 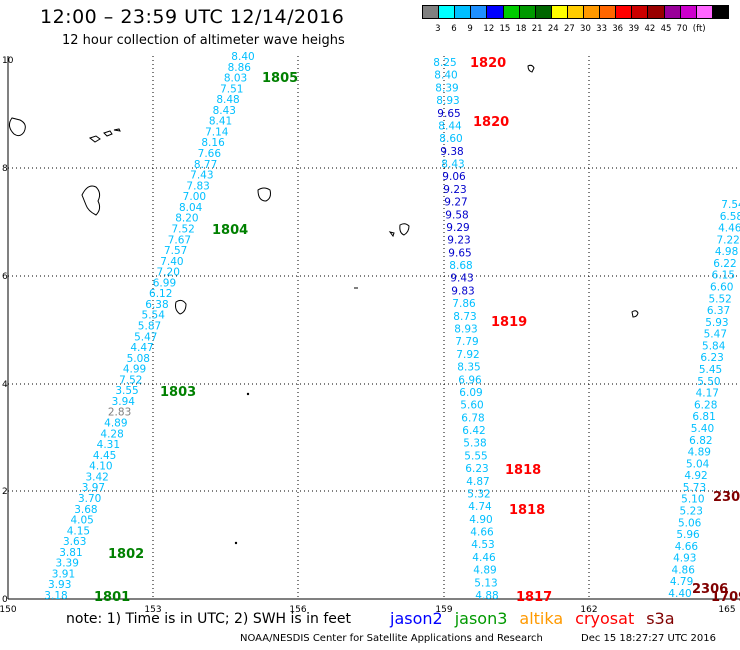 What do you see at coordinates (194, 197) in the screenshot?
I see `swh-value: 7.00` at bounding box center [194, 197].